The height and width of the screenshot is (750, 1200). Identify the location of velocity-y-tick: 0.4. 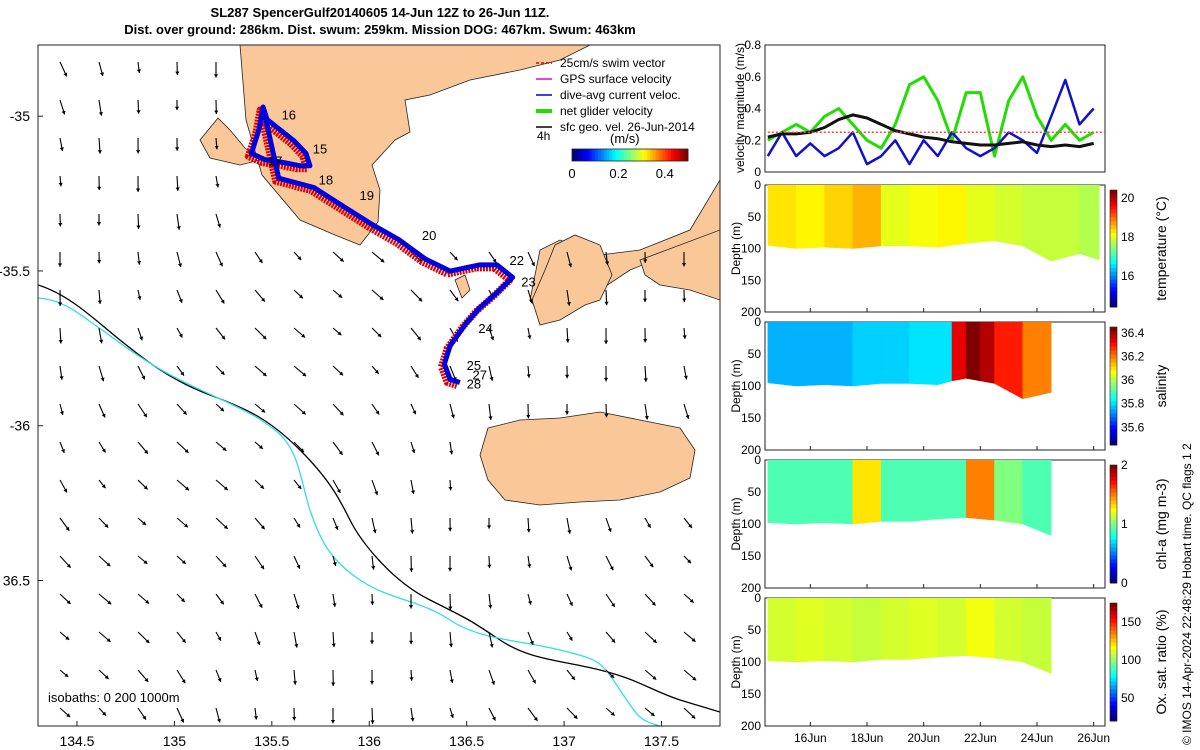
(752, 109).